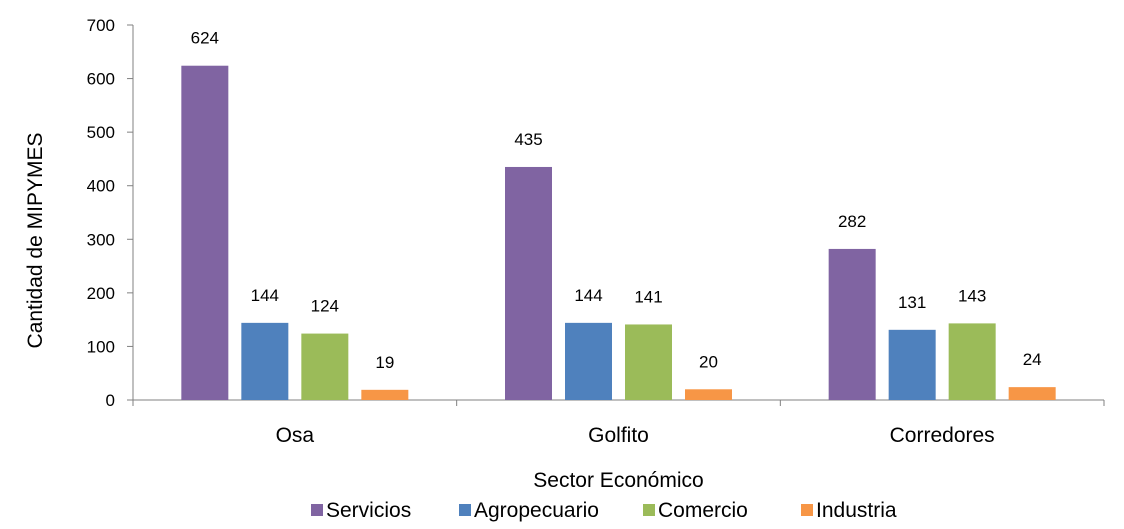 The width and height of the screenshot is (1124, 529). Describe the element at coordinates (528, 283) in the screenshot. I see `bar-servicios-golfito` at that location.